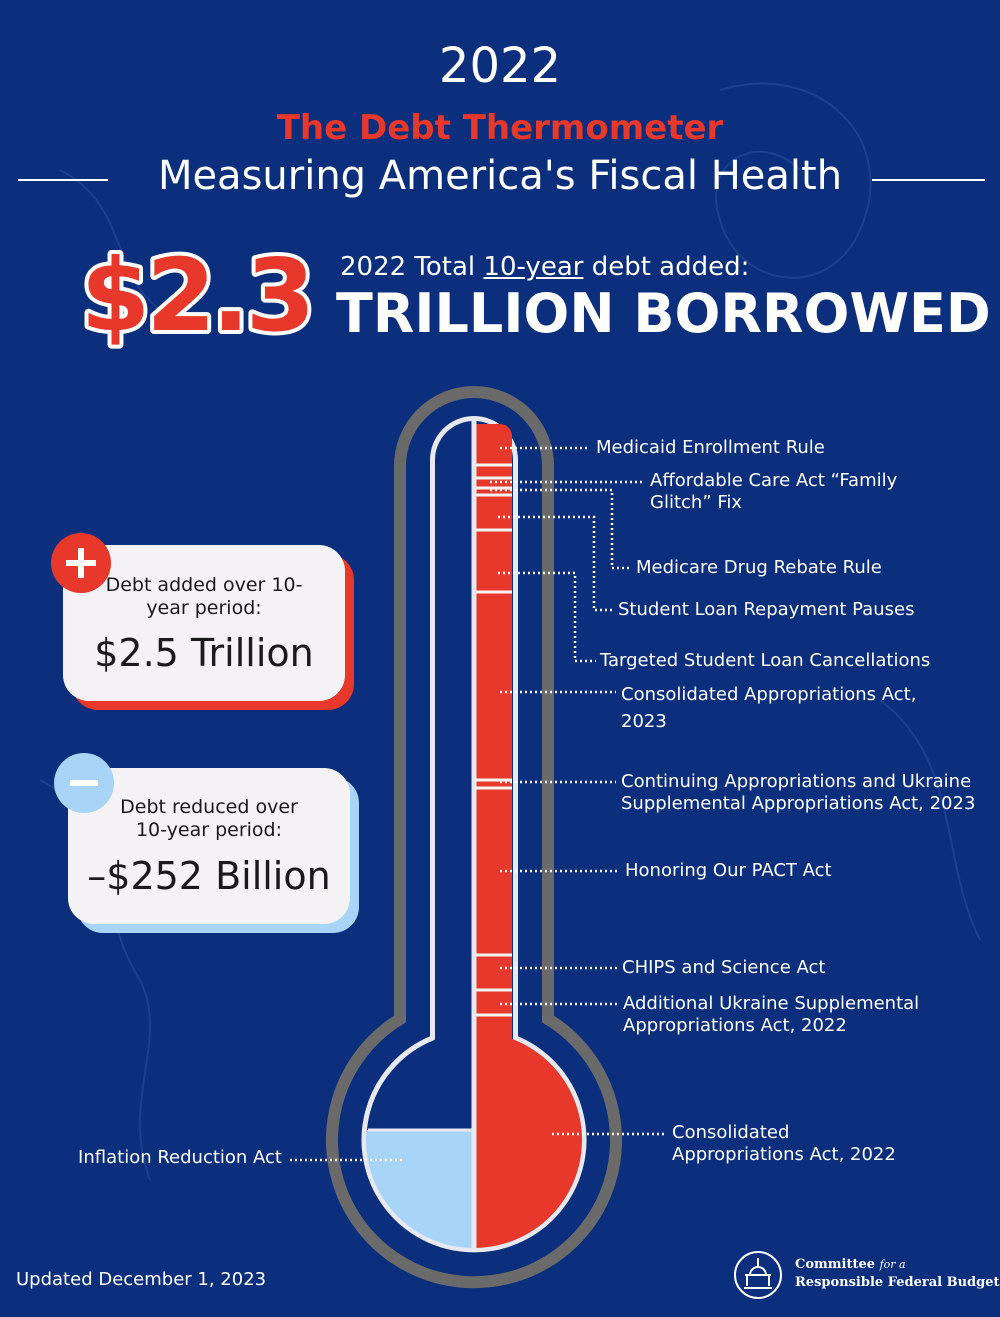  Describe the element at coordinates (724, 967) in the screenshot. I see `thermometer-label: CHIPS and Science Act` at that location.